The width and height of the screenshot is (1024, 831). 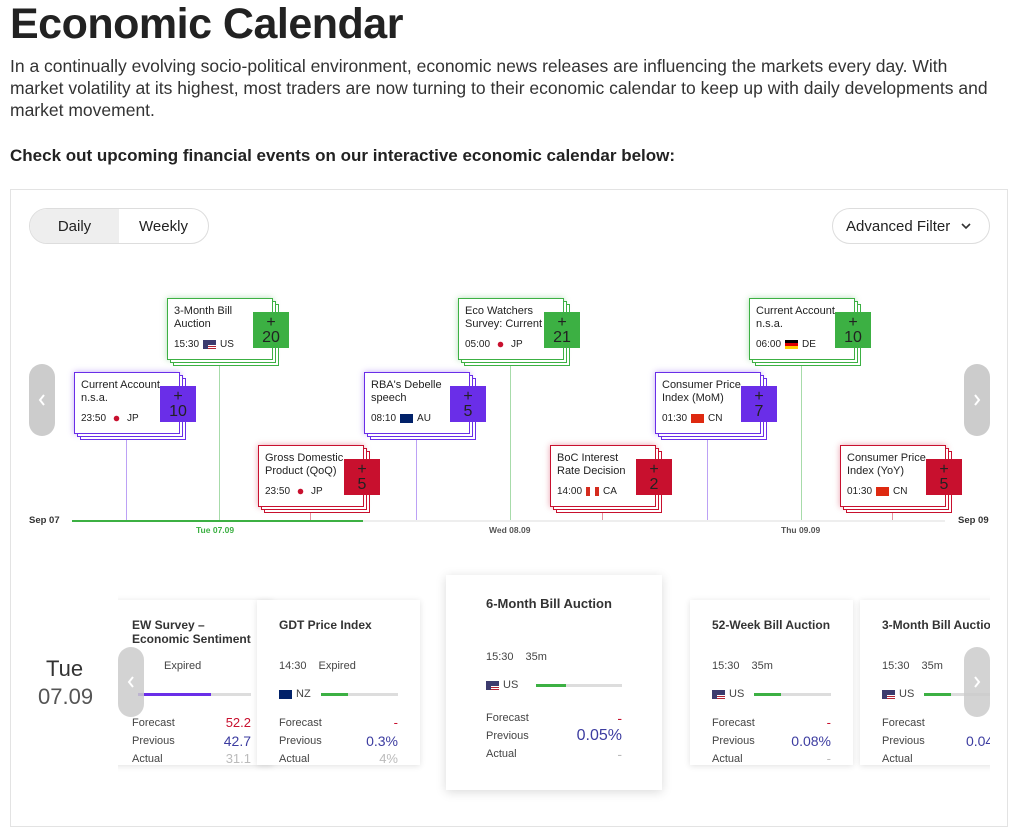 I want to click on event-country: DE, so click(x=809, y=344).